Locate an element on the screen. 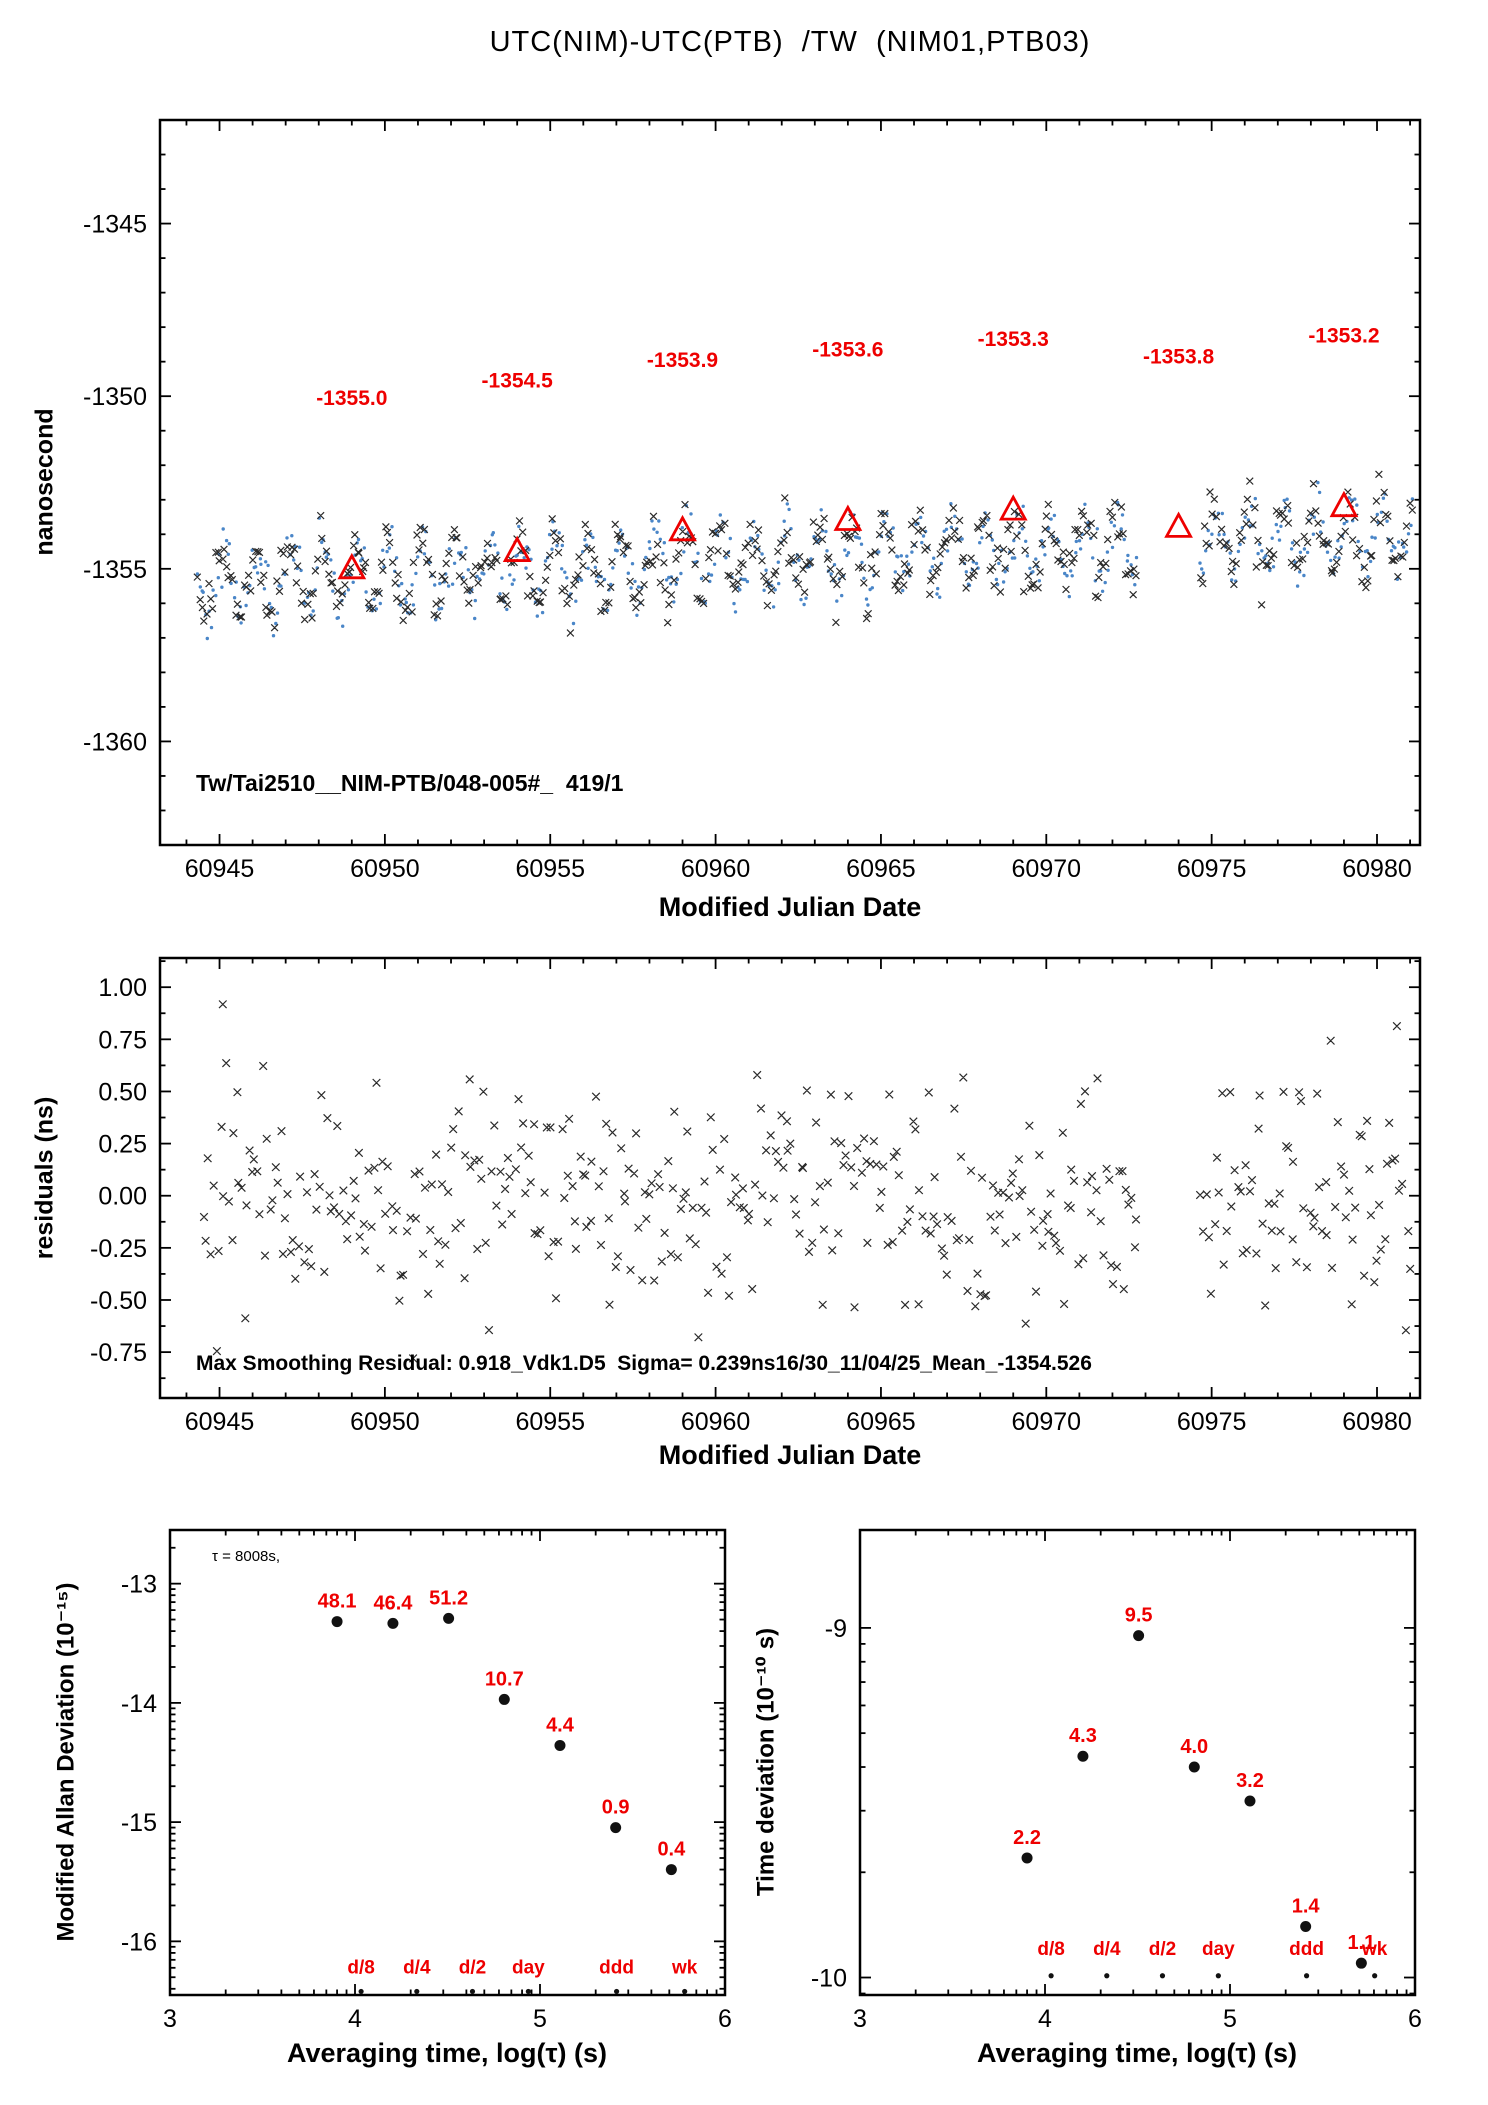 The image size is (1488, 2105). residual-points-x is located at coordinates (807, 1181).